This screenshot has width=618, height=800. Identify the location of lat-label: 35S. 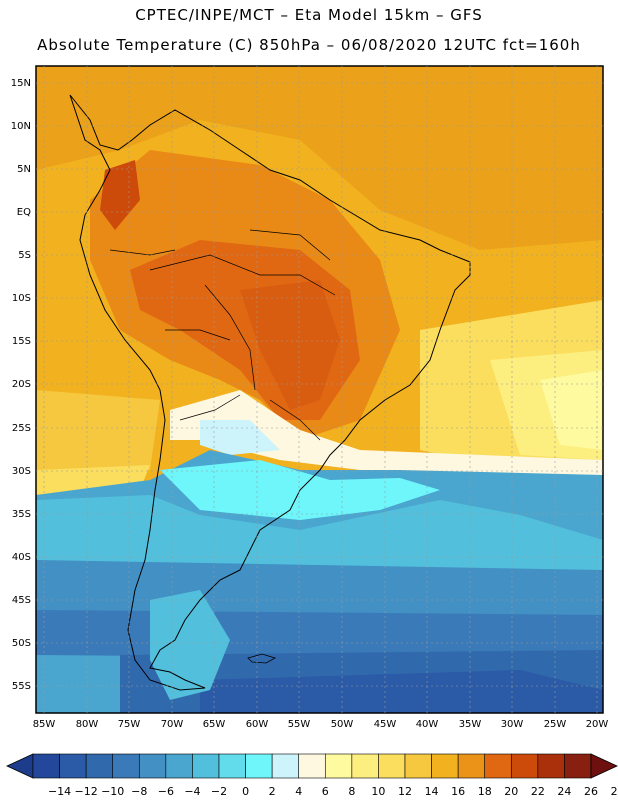
(21, 514).